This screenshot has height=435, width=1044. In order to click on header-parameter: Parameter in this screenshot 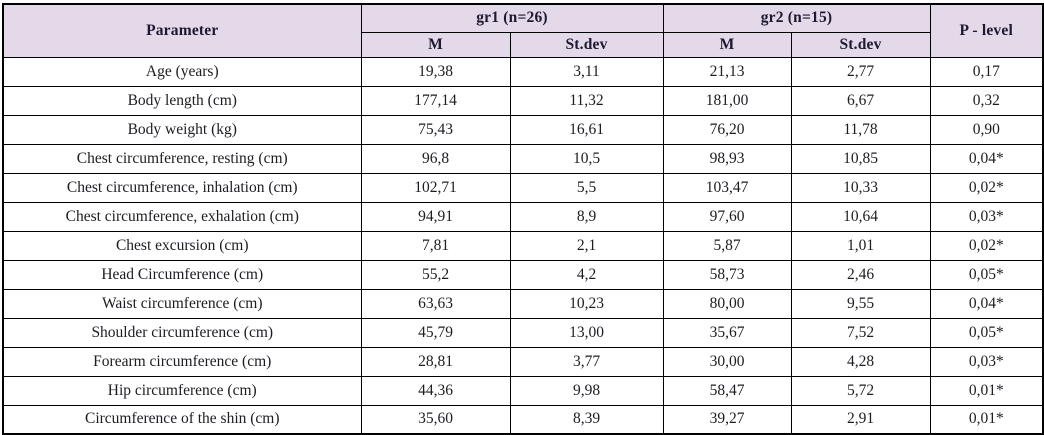, I will do `click(182, 30)`.